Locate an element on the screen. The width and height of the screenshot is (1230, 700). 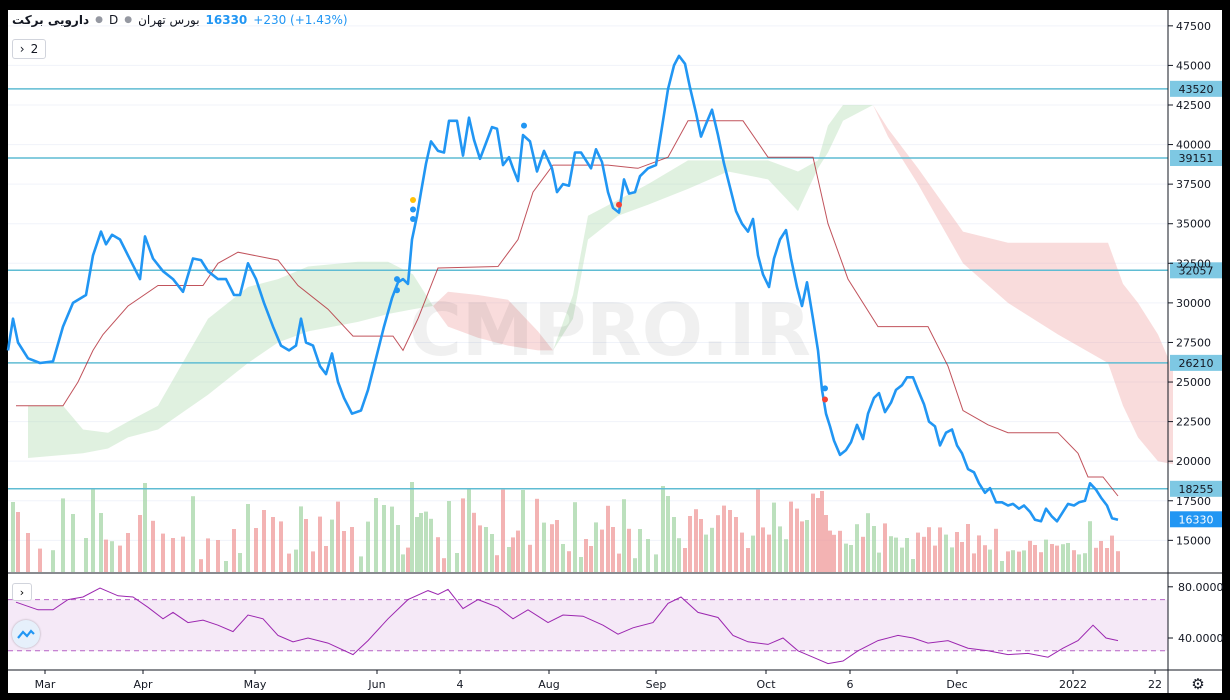
chevron-right-icon: › is located at coordinates (22, 49).